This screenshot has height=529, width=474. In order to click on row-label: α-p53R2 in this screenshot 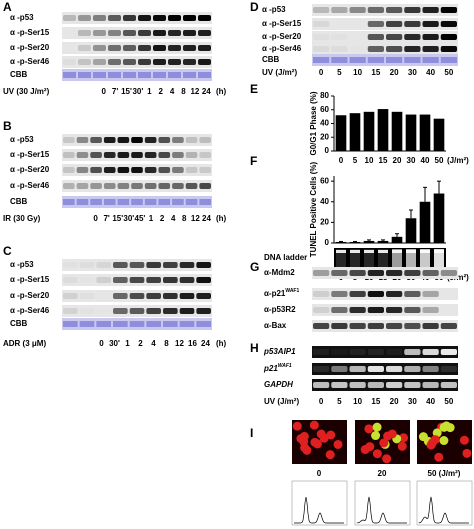, I will do `click(280, 309)`.